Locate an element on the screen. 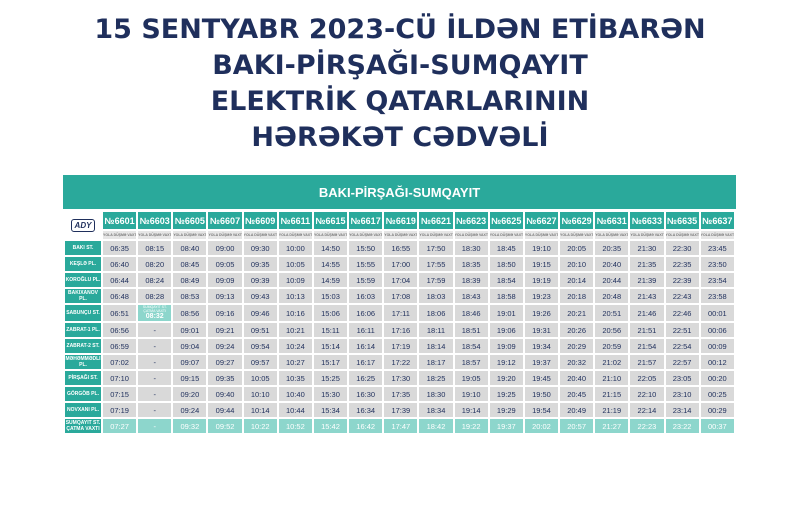 Image resolution: width=800 pixels, height=513 pixels. time-cell: 20:02 is located at coordinates (541, 426).